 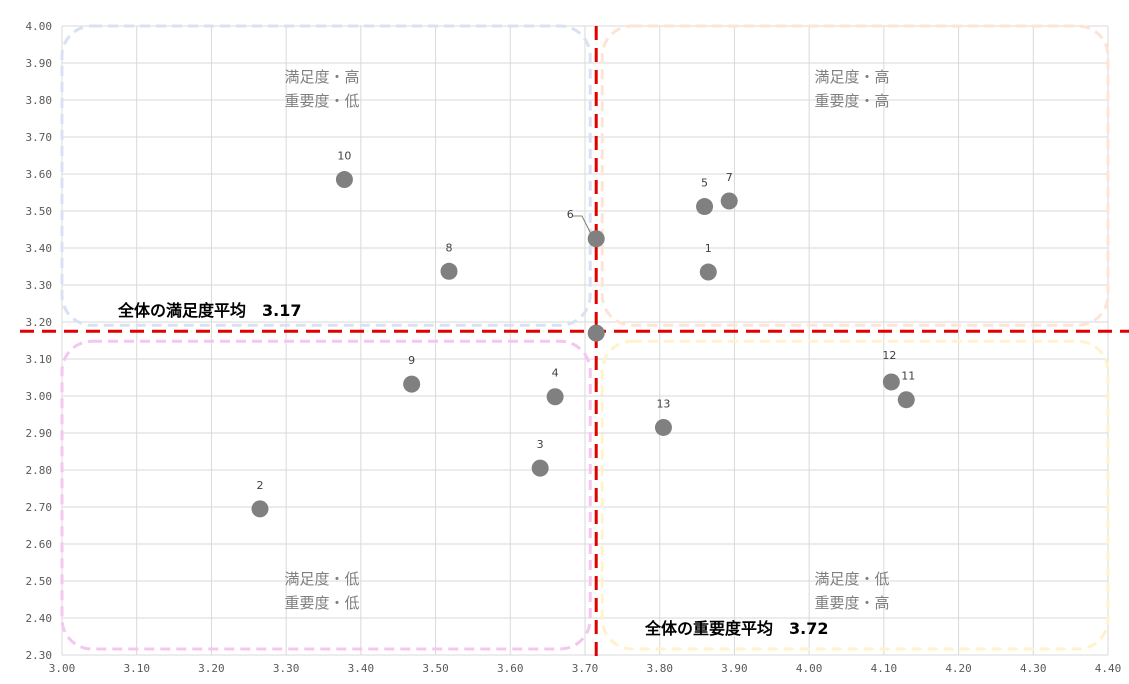 I want to click on point-label-10: 10, so click(x=344, y=156).